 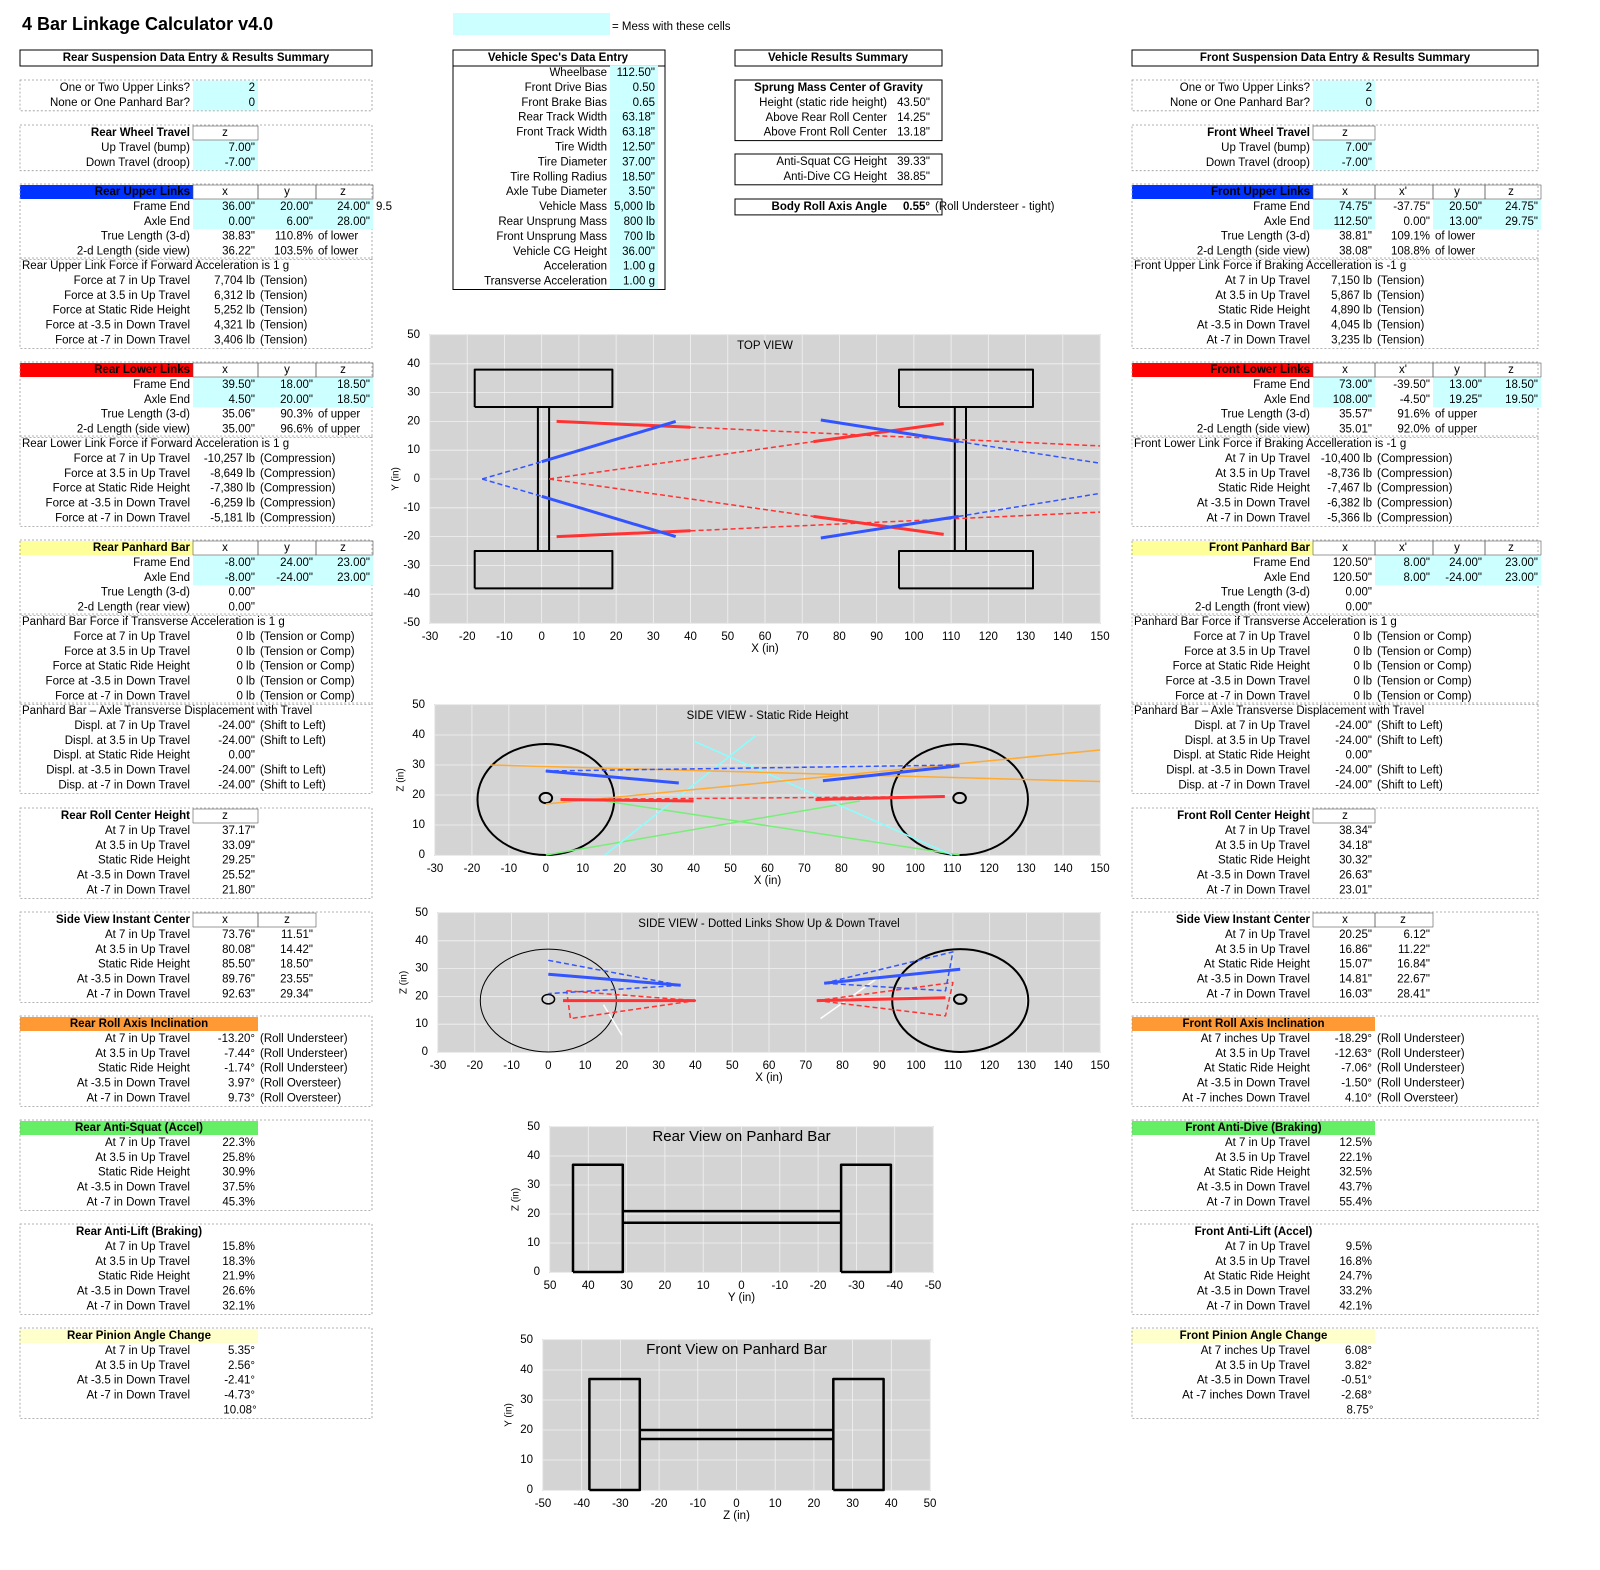 I want to click on row-label: Displ. at -3.5 in Down Travel, so click(x=1238, y=771).